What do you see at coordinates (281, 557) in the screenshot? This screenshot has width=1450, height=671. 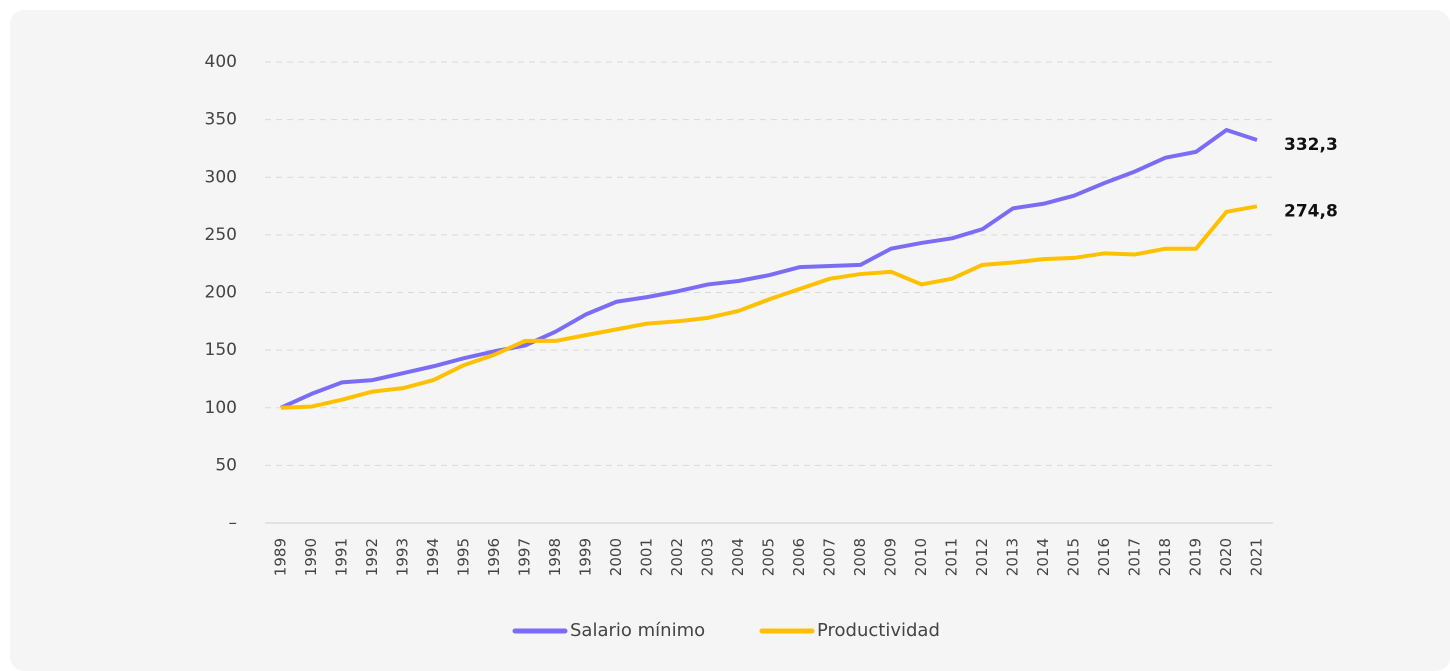 I see `x-tick-label: 1989` at bounding box center [281, 557].